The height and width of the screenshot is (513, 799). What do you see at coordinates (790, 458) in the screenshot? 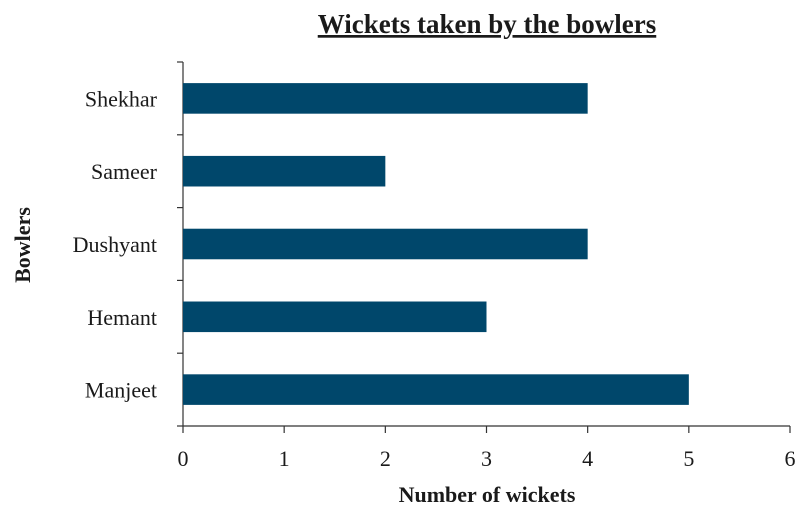
I see `x-tick-label: 6` at bounding box center [790, 458].